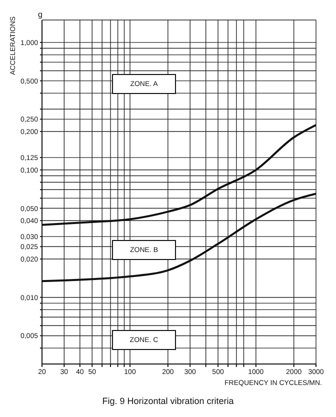  Describe the element at coordinates (40, 14) in the screenshot. I see `text: g` at that location.